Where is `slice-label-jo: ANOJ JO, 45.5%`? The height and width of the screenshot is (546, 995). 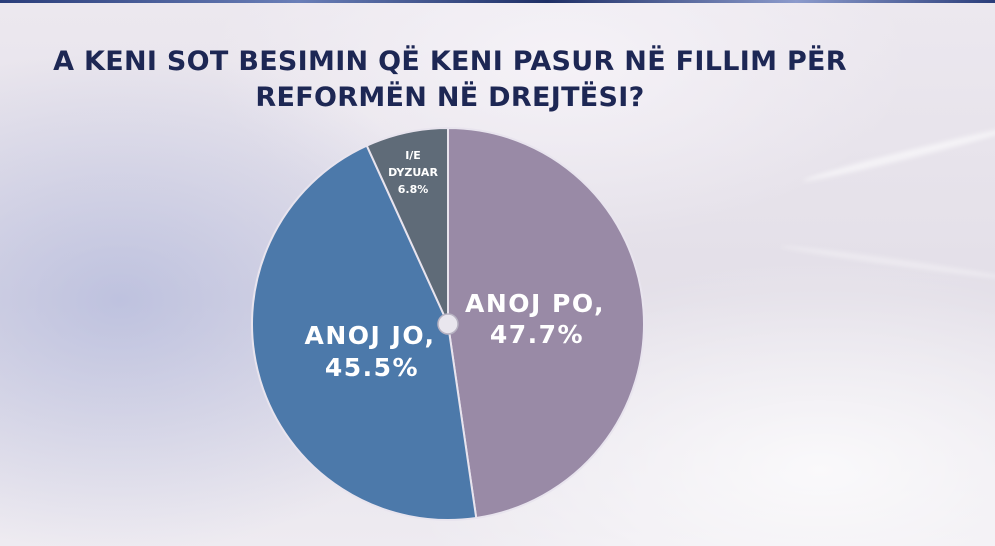
slice-label-jo: ANOJ JO, 45.5% is located at coordinates (369, 351).